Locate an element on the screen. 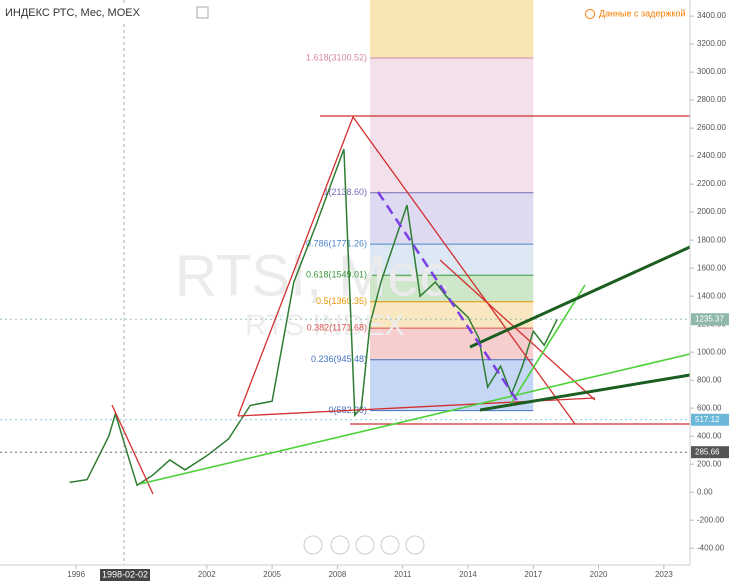 The width and height of the screenshot is (730, 581). y-tick-label: 2200.00 is located at coordinates (711, 183).